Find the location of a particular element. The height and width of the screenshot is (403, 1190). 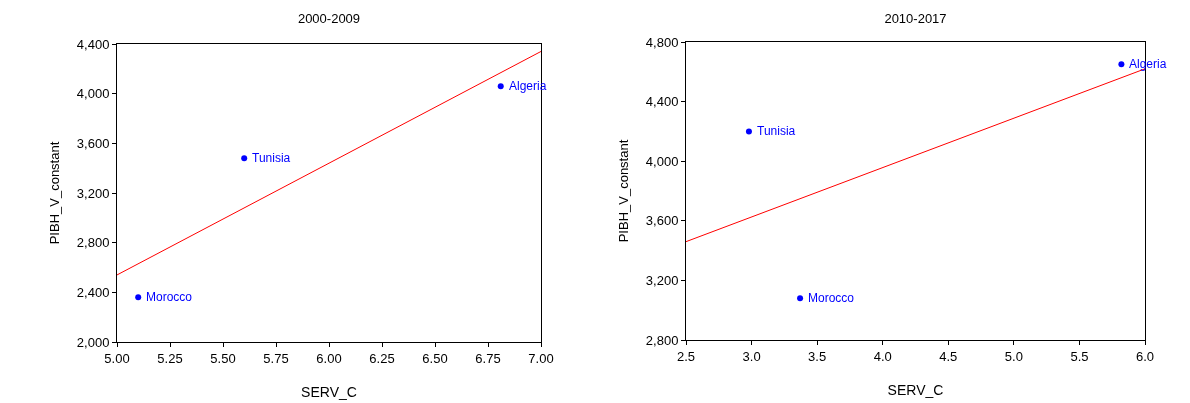

x-tick-label: 5.75 is located at coordinates (276, 358).